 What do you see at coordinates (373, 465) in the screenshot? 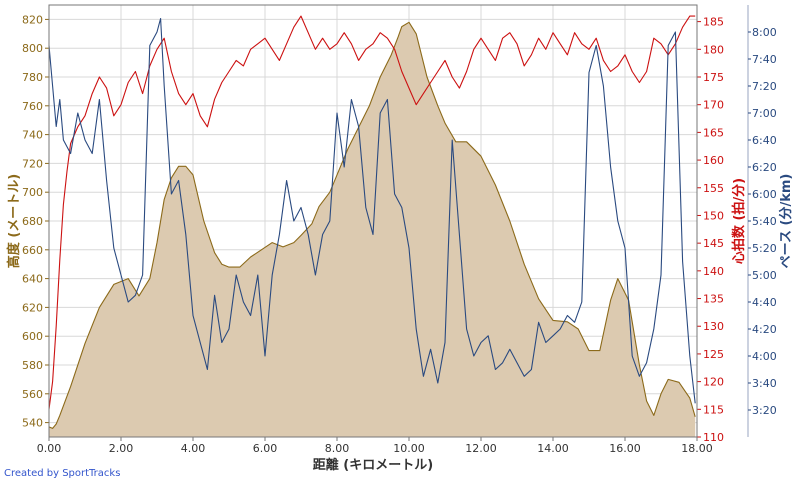
I see `x-axis-title: 距離 (キロメートル)` at bounding box center [373, 465].